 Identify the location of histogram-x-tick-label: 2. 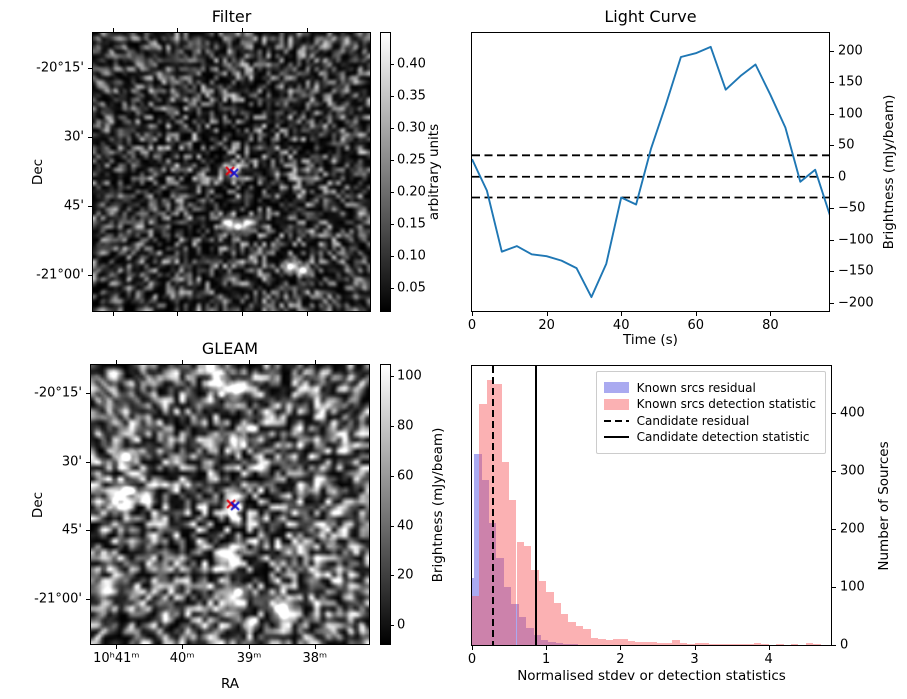
(620, 659).